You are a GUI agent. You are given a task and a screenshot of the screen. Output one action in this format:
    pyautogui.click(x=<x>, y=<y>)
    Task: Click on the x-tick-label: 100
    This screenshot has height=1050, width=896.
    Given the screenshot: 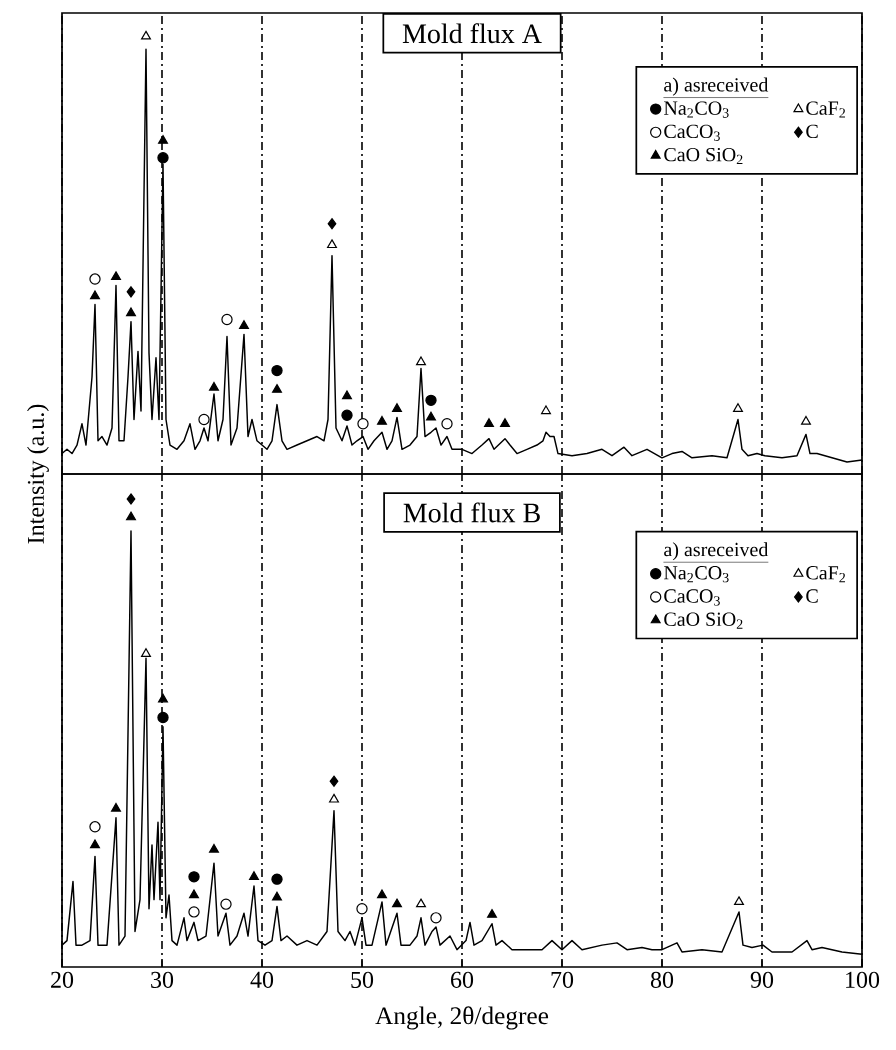 What is the action you would take?
    pyautogui.click(x=863, y=979)
    